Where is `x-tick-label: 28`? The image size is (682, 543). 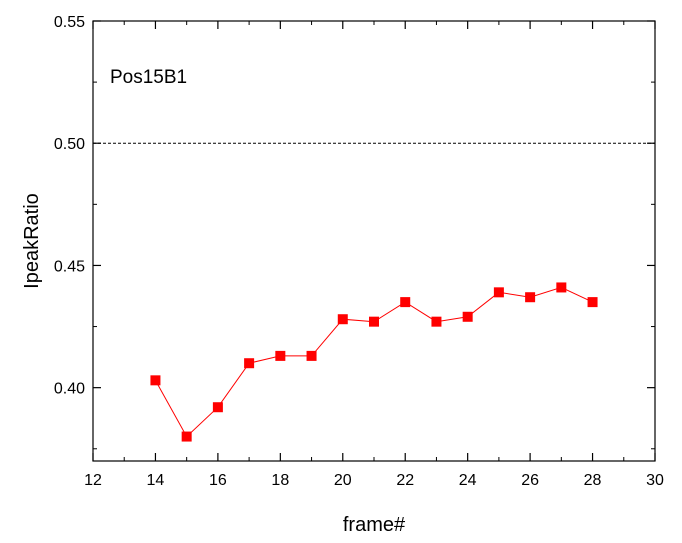
x-tick-label: 28 is located at coordinates (593, 480).